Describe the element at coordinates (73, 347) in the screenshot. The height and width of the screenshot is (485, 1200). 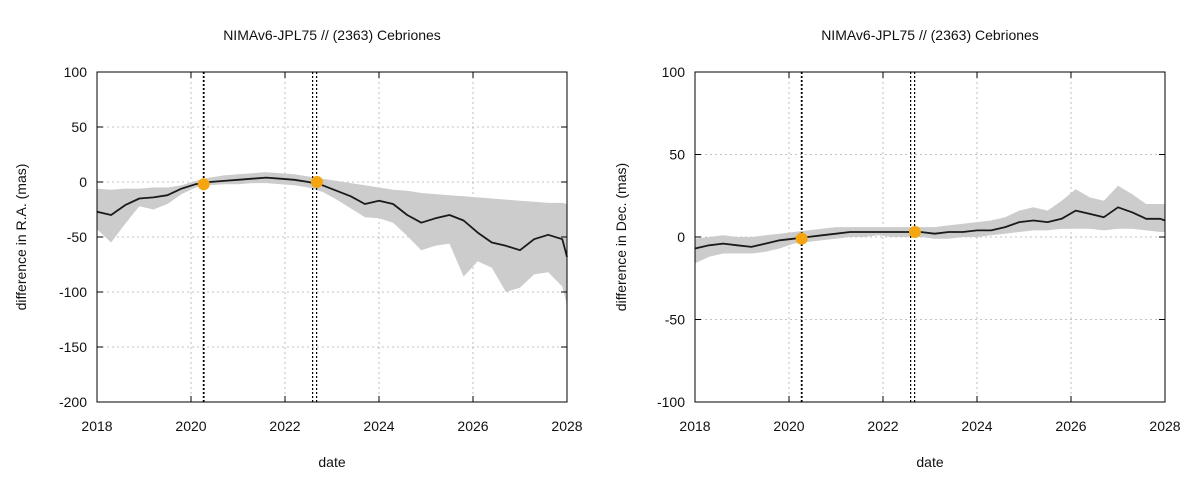
I see `y-tick-label: -150` at that location.